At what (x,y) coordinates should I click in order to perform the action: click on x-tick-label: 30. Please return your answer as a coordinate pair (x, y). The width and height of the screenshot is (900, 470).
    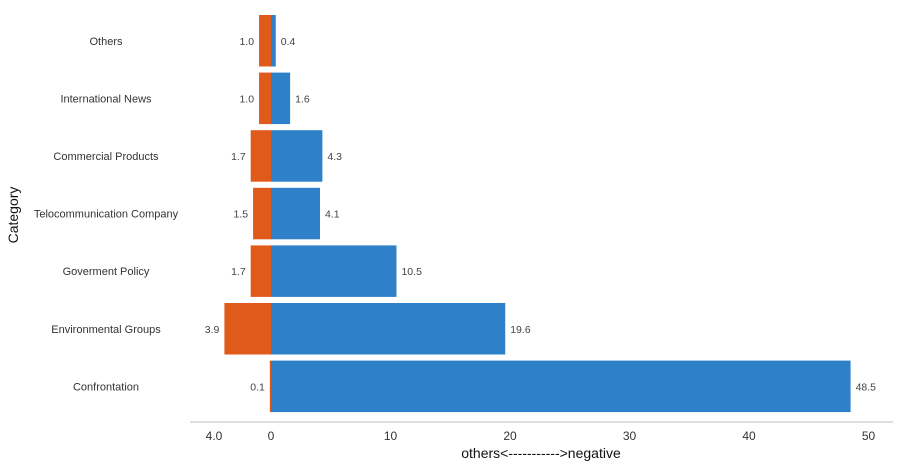
    Looking at the image, I should click on (630, 436).